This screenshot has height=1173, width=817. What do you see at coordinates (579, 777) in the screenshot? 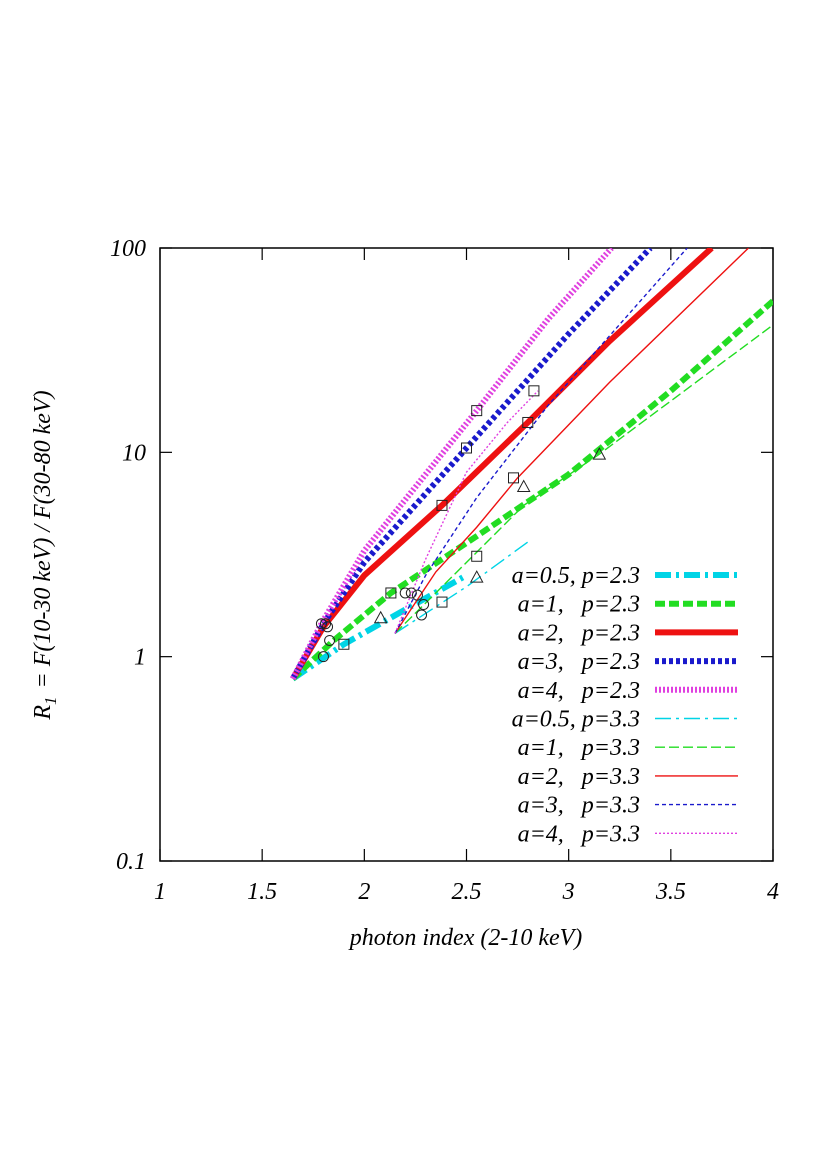
I see `legend-label: a=2, p=3.3` at bounding box center [579, 777].